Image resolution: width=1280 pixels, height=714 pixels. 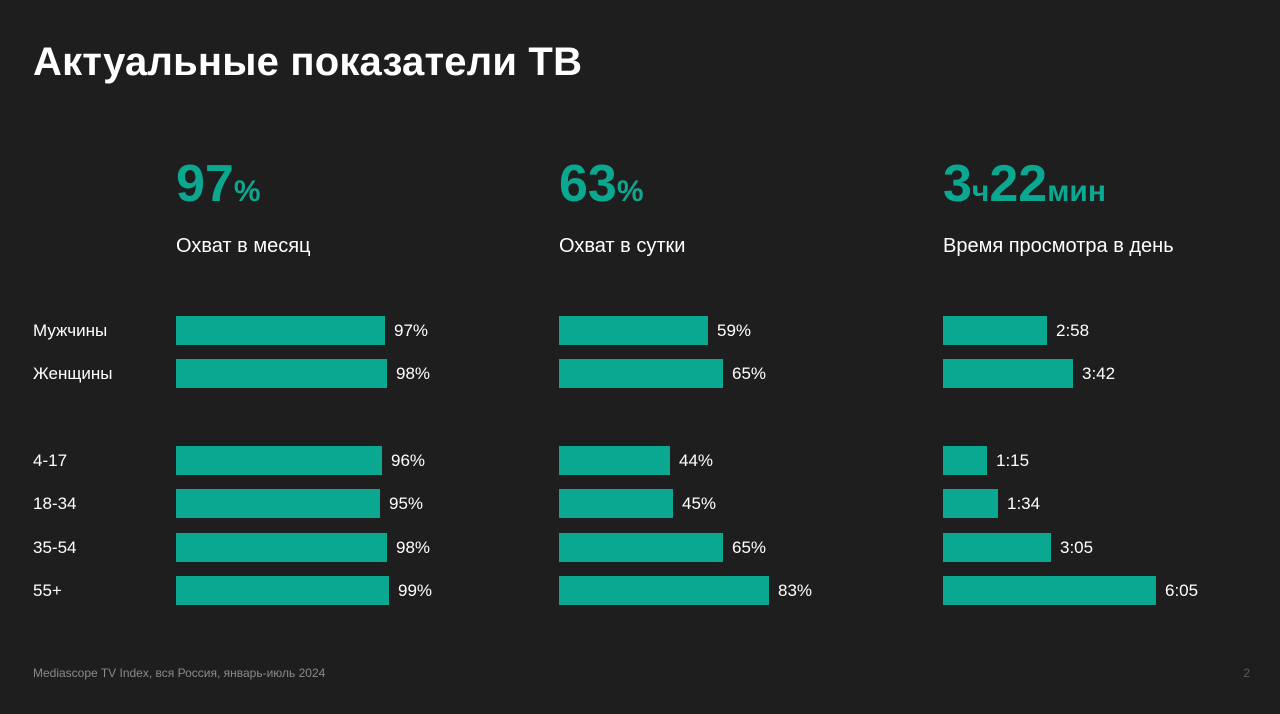 I want to click on kpi-value: 3ч22мин, so click(x=1058, y=190).